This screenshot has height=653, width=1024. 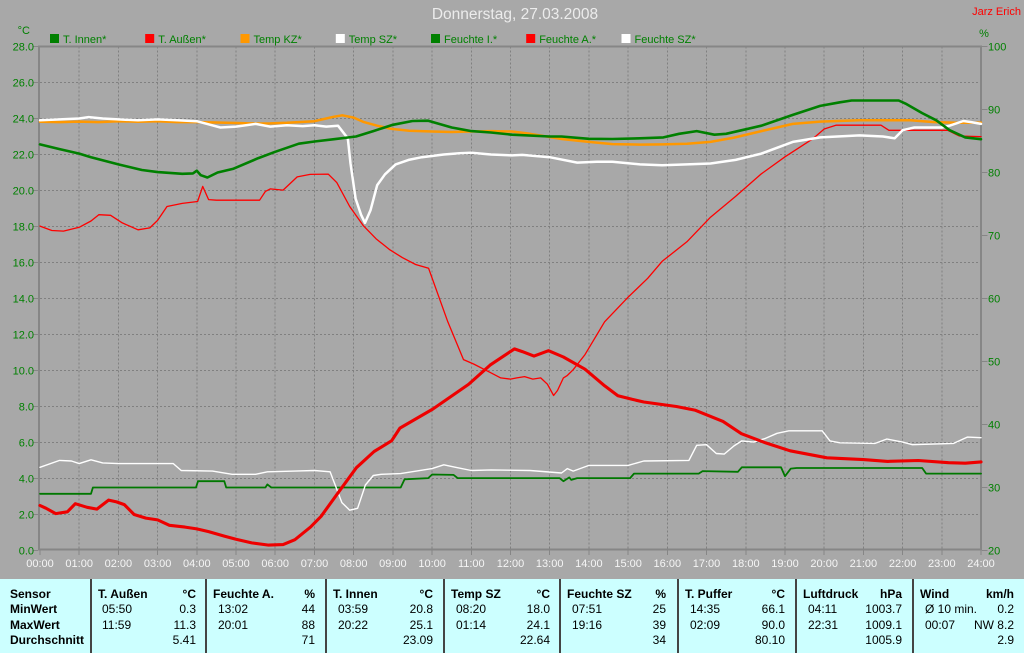 What do you see at coordinates (994, 363) in the screenshot?
I see `svg-text: 50` at bounding box center [994, 363].